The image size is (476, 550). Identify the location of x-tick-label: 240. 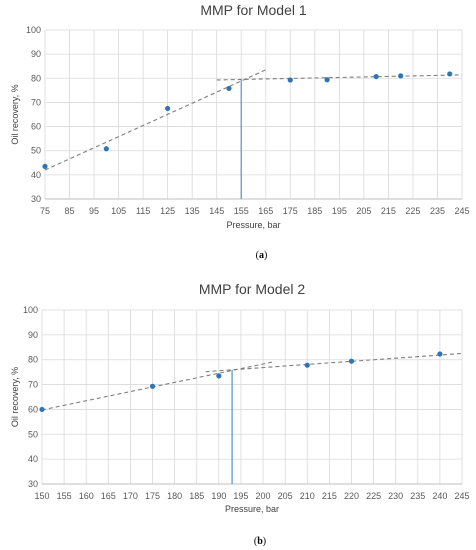
(439, 496).